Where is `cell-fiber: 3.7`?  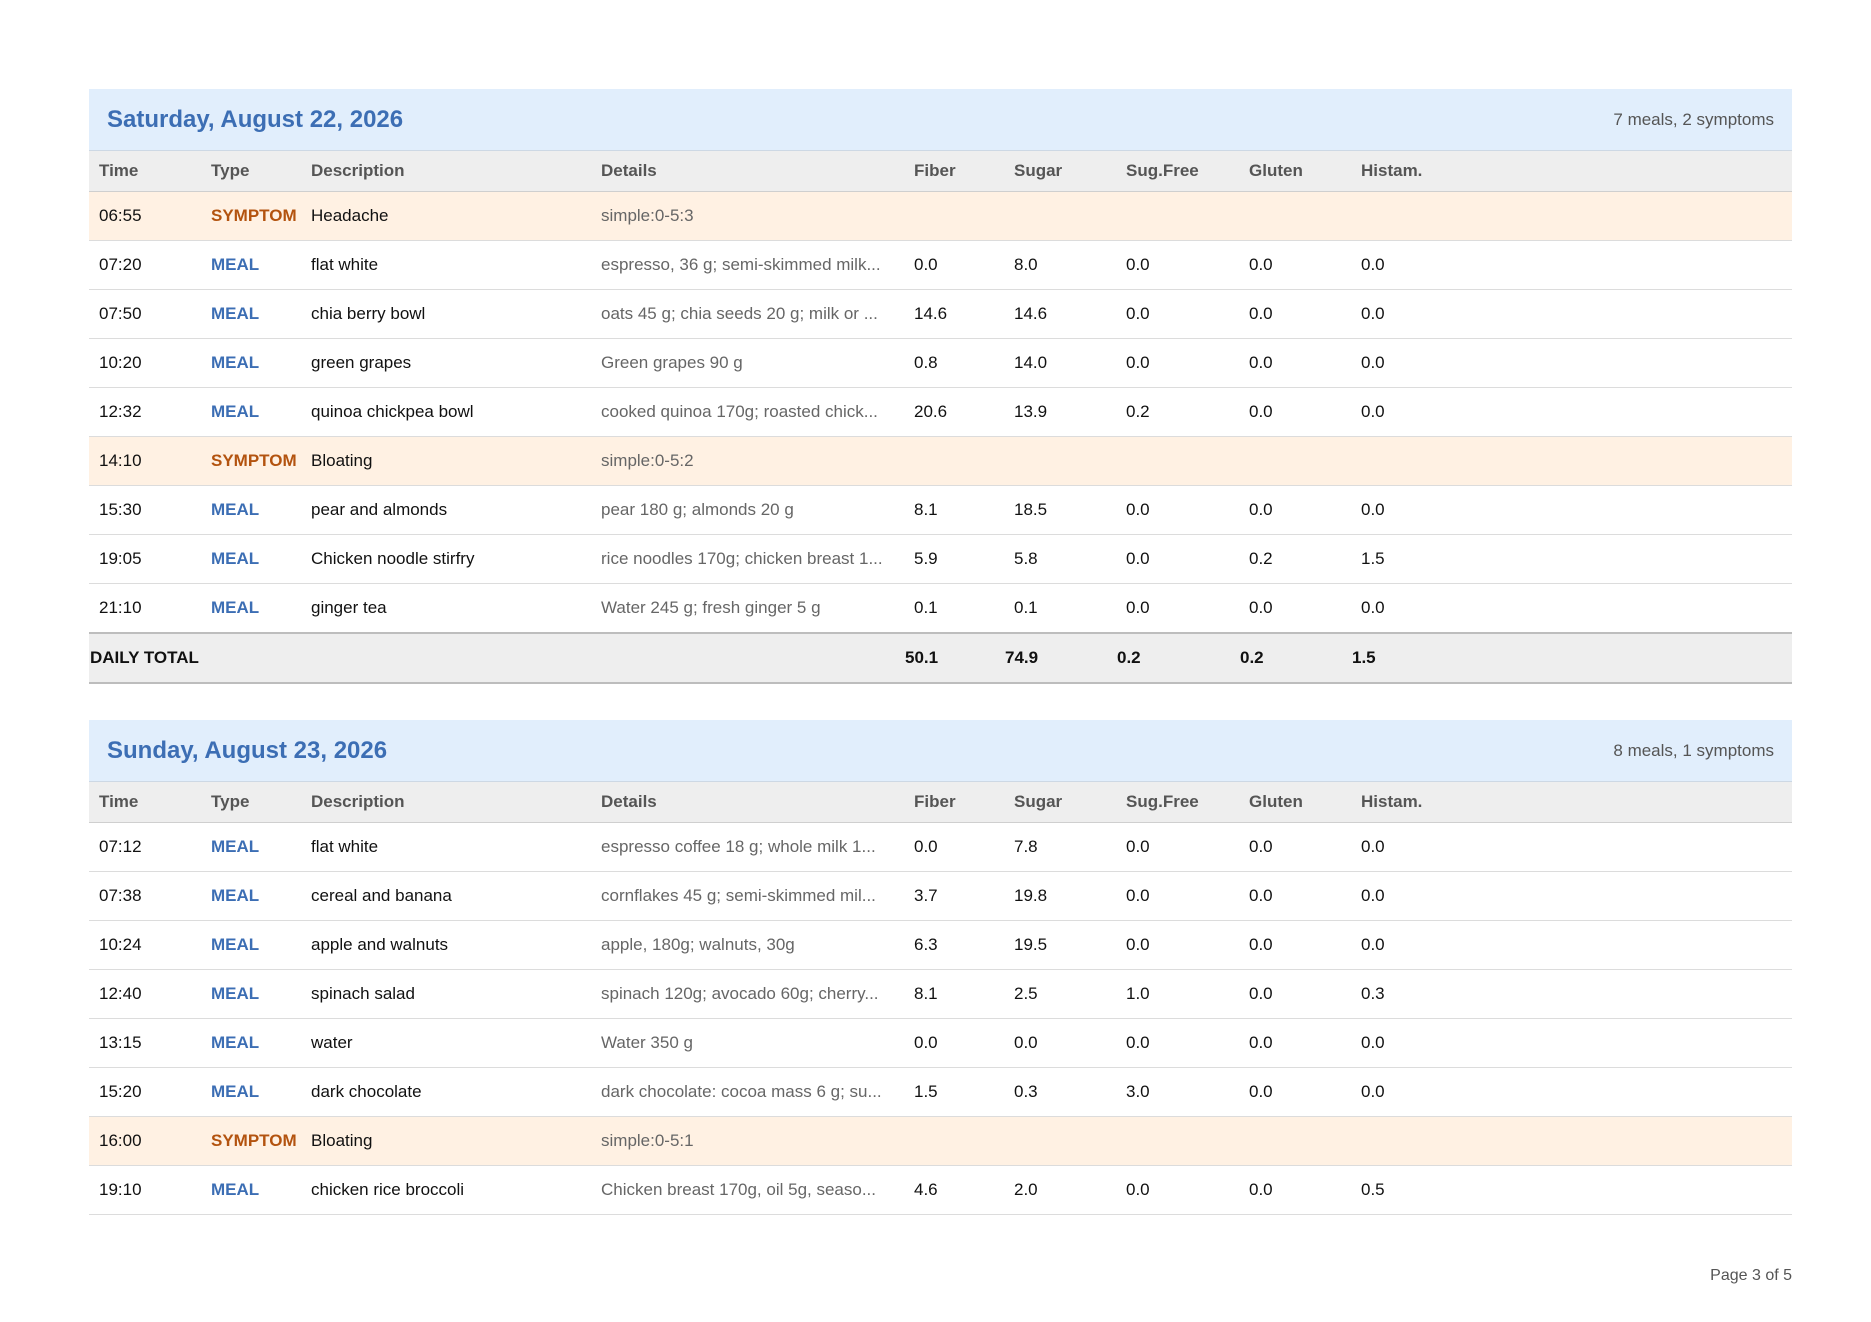 cell-fiber: 3.7 is located at coordinates (954, 896).